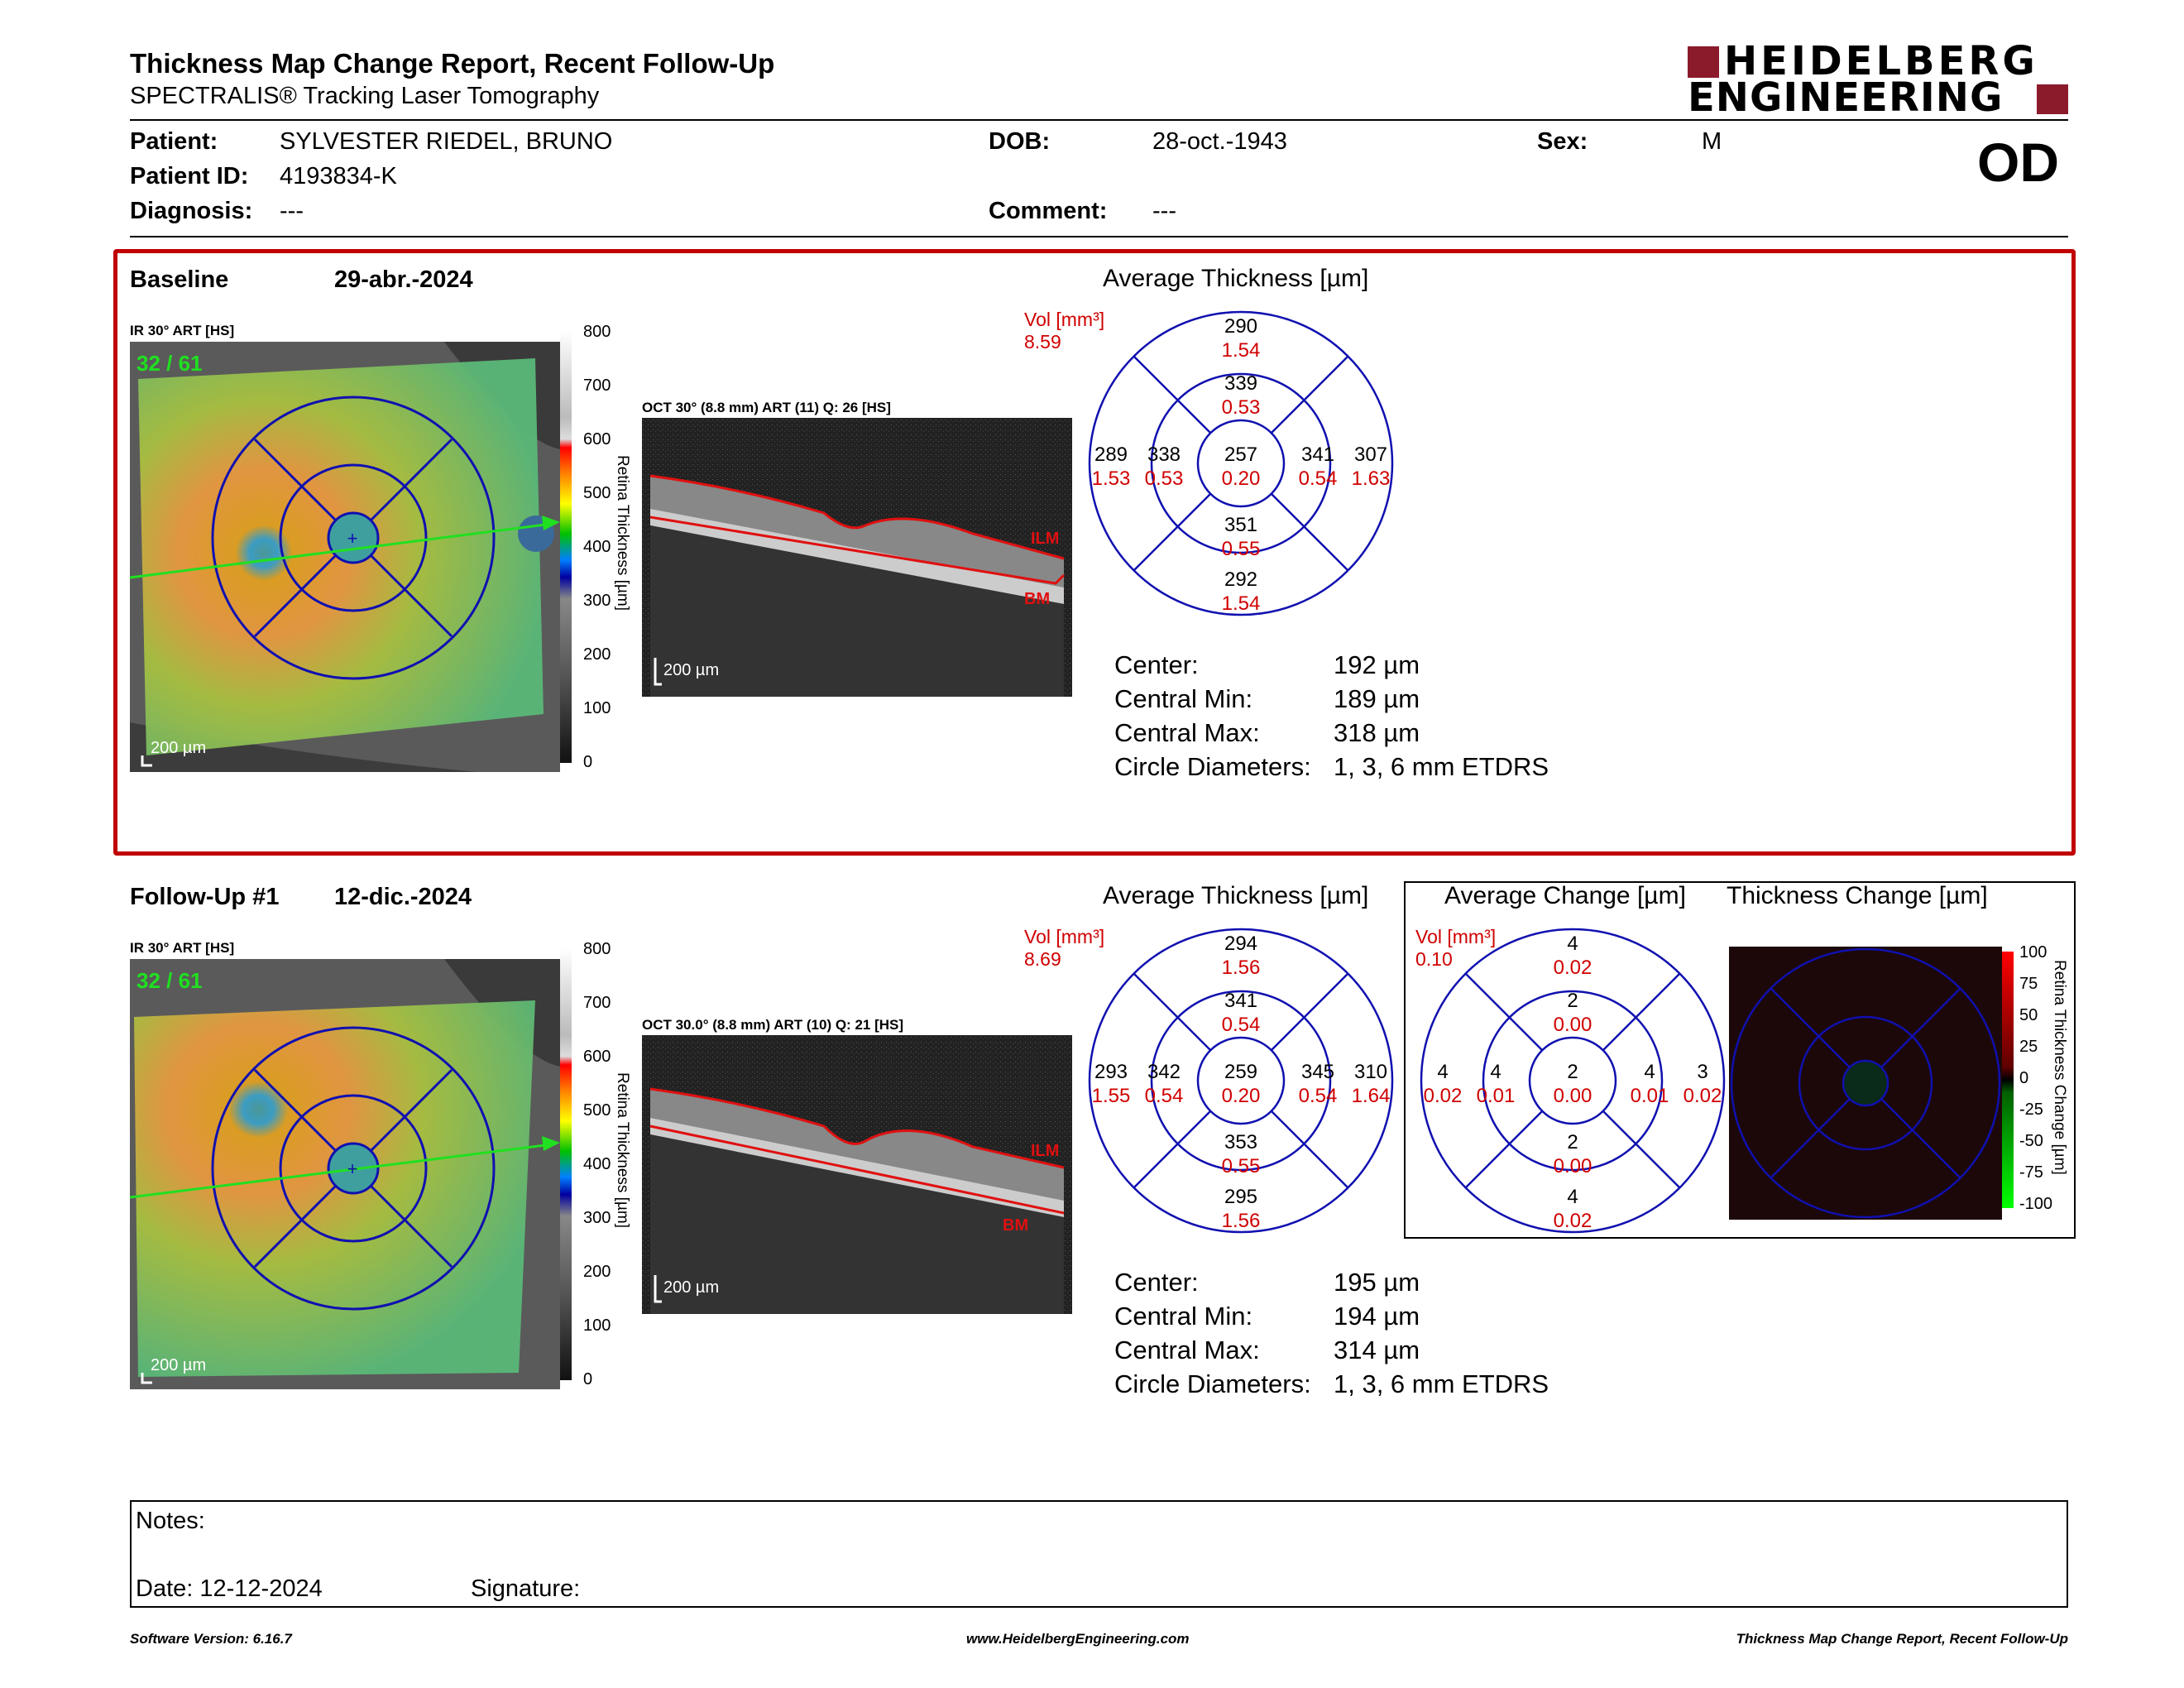 This screenshot has height=1688, width=2184. I want to click on etdrs-cell-inner-inf: 2 0.00, so click(1573, 1154).